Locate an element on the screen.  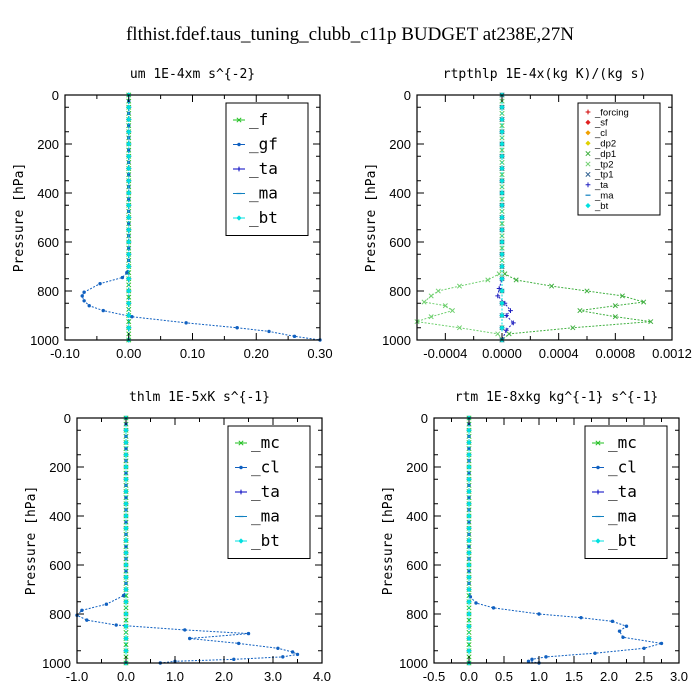
y-tick-label: 600 is located at coordinates (48, 242).